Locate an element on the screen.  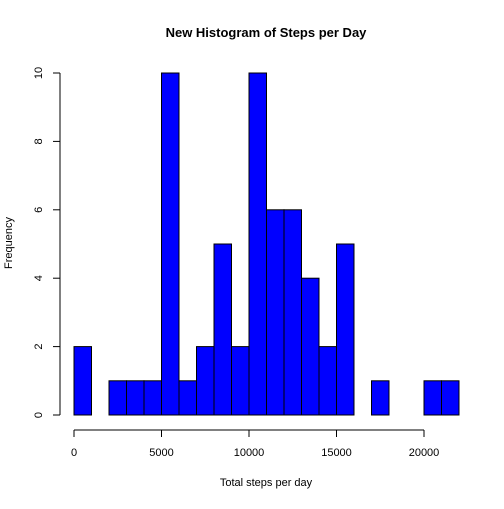
x-tick-label-3: 15000 is located at coordinates (336, 453).